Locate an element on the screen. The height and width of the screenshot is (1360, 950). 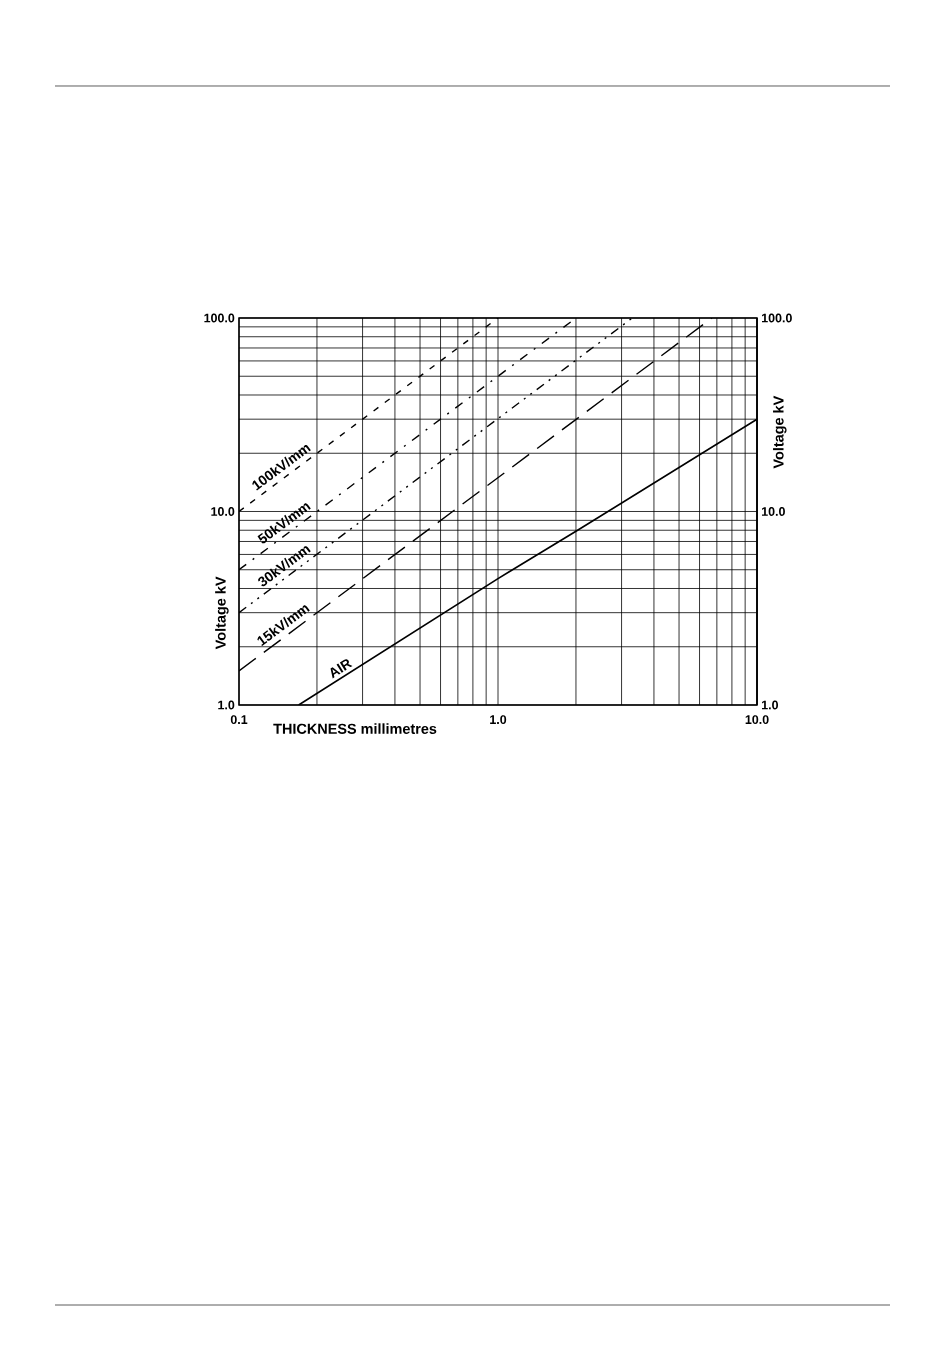
text: 100.0 is located at coordinates (776, 318).